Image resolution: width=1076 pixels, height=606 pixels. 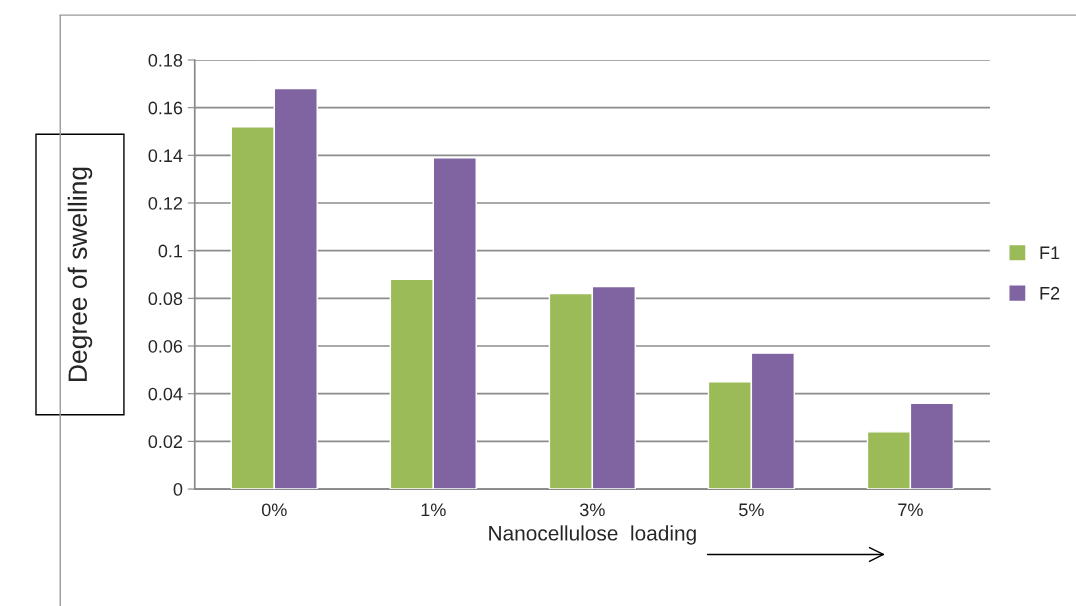 What do you see at coordinates (80, 274) in the screenshot?
I see `y-axis-title: Degree of swelling` at bounding box center [80, 274].